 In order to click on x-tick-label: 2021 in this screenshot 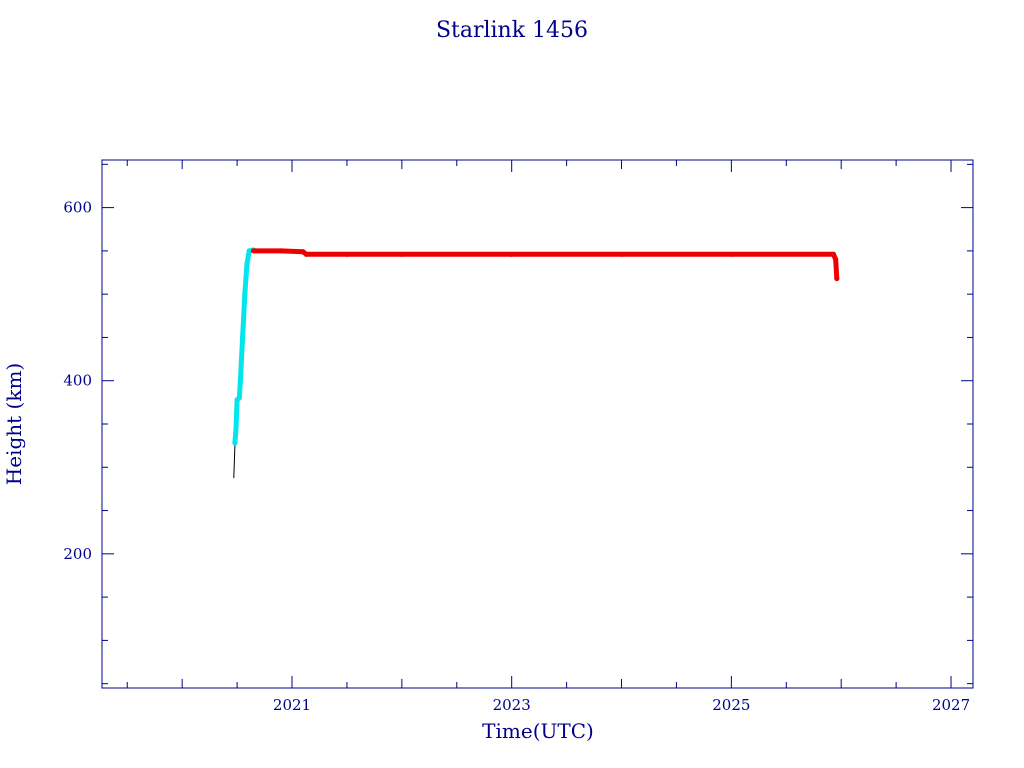, I will do `click(292, 705)`.